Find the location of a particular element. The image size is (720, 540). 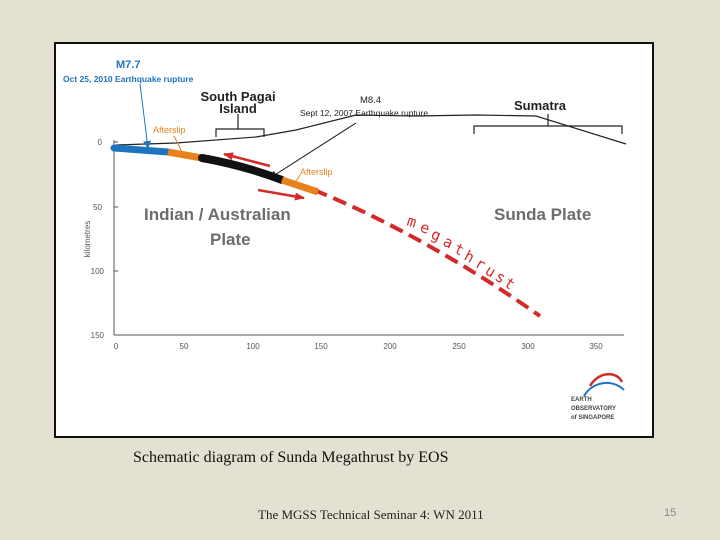

x-tick-label: 200 is located at coordinates (390, 346).